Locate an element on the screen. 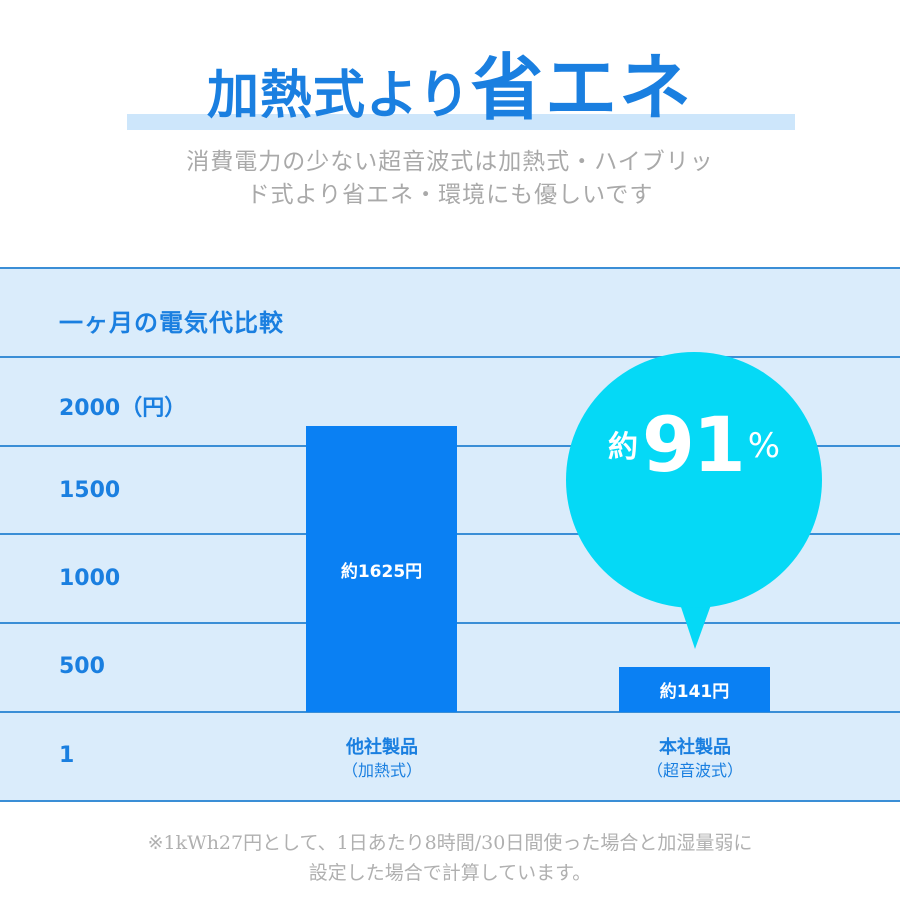 This screenshot has width=900, height=900. footnote-line2: 設定した場合で計算しています。 is located at coordinates (450, 873).